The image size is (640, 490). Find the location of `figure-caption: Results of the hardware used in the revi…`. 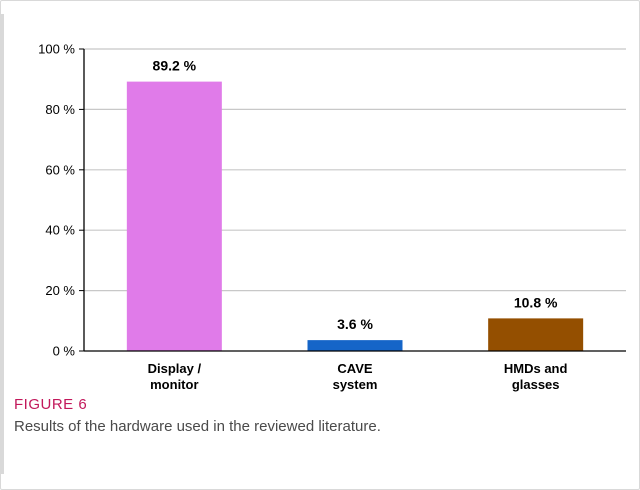

figure-caption: Results of the hardware used in the revi… is located at coordinates (197, 426).